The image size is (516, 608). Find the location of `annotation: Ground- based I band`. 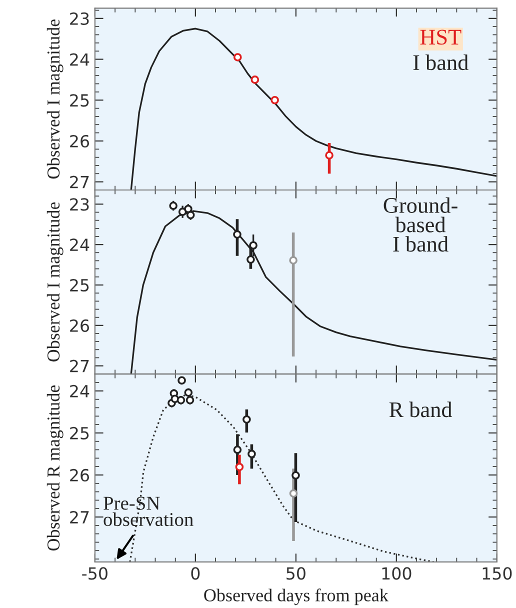

annotation: Ground- based I band is located at coordinates (421, 224).